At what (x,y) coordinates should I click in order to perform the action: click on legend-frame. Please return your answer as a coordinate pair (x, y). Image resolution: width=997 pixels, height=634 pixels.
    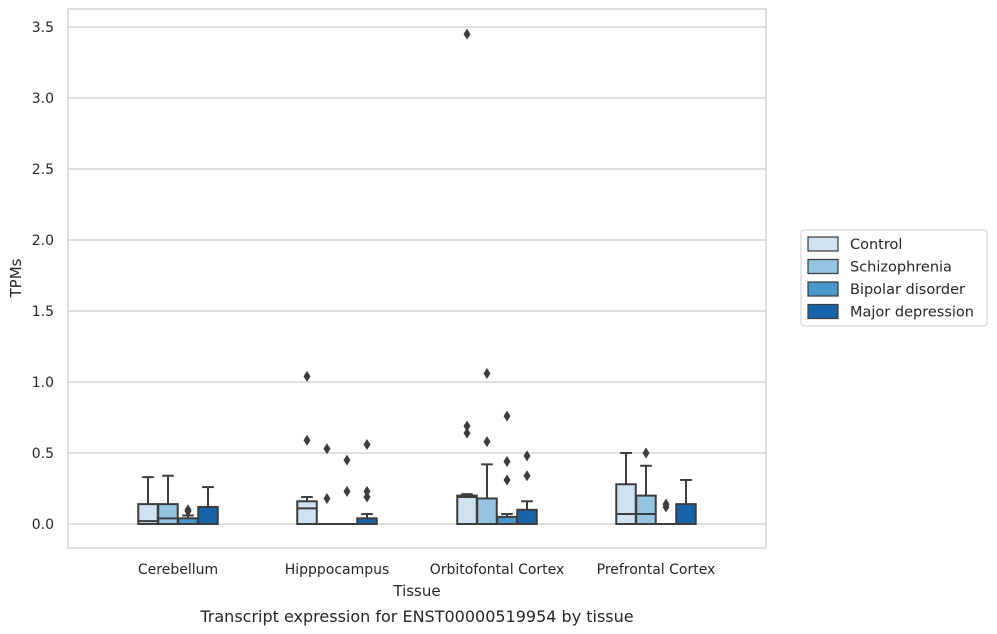
    Looking at the image, I should click on (894, 278).